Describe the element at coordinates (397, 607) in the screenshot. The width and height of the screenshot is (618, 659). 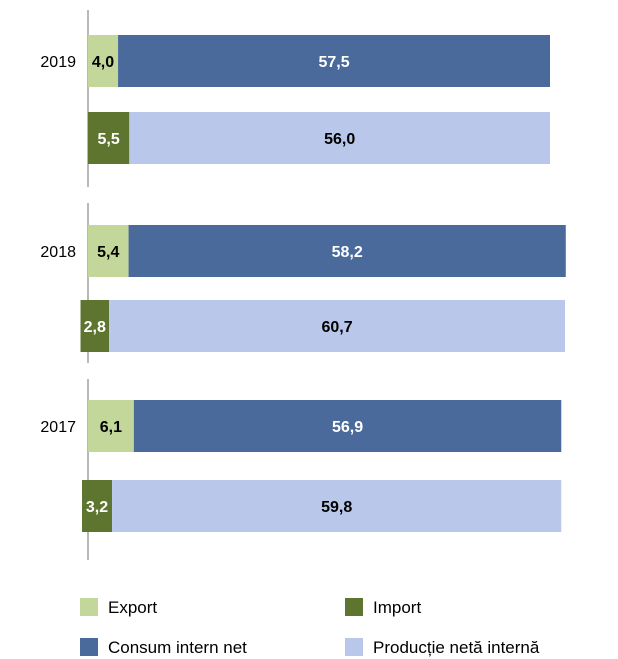
I see `legend-label-import: Import` at that location.